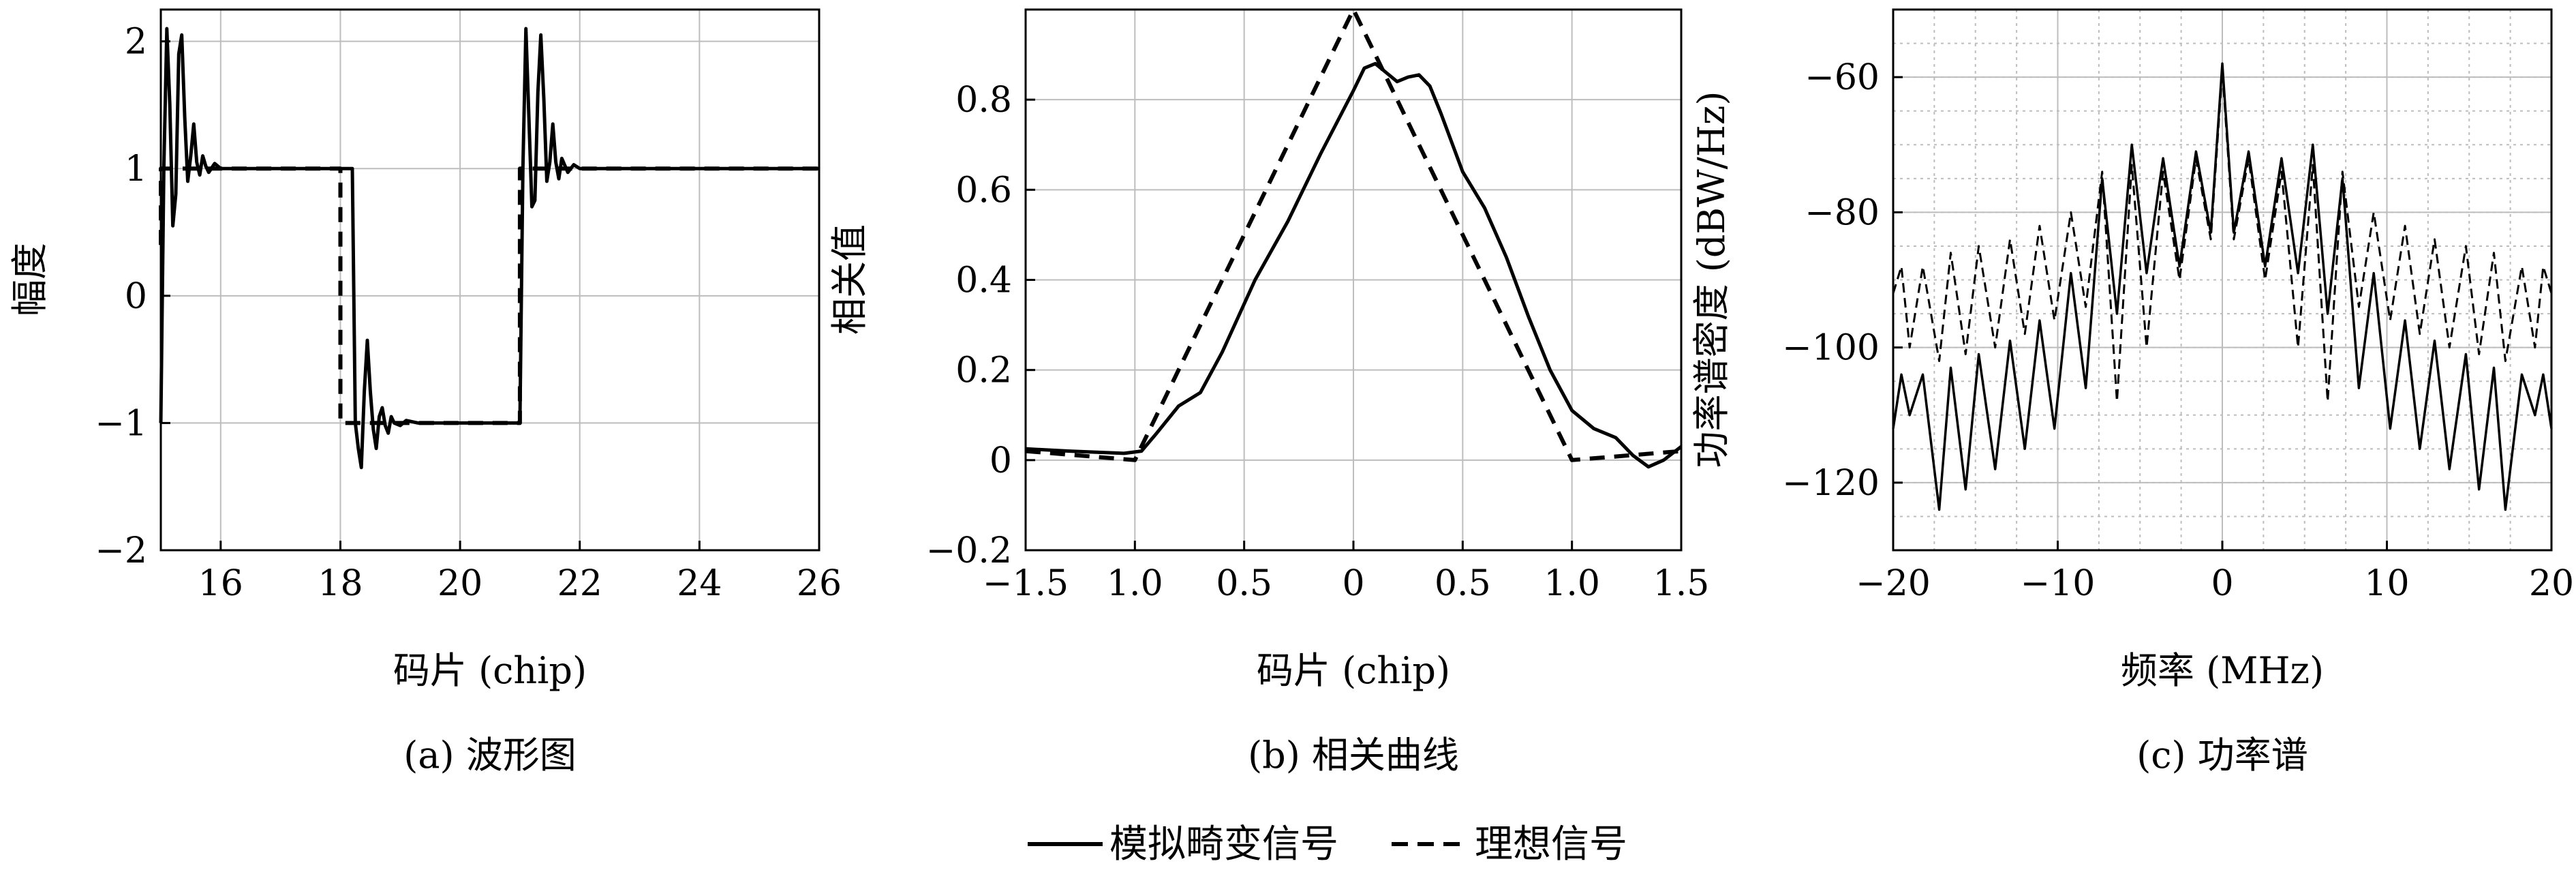 This screenshot has width=2576, height=870. What do you see at coordinates (221, 583) in the screenshot?
I see `waveform-x-tick-label: 16` at bounding box center [221, 583].